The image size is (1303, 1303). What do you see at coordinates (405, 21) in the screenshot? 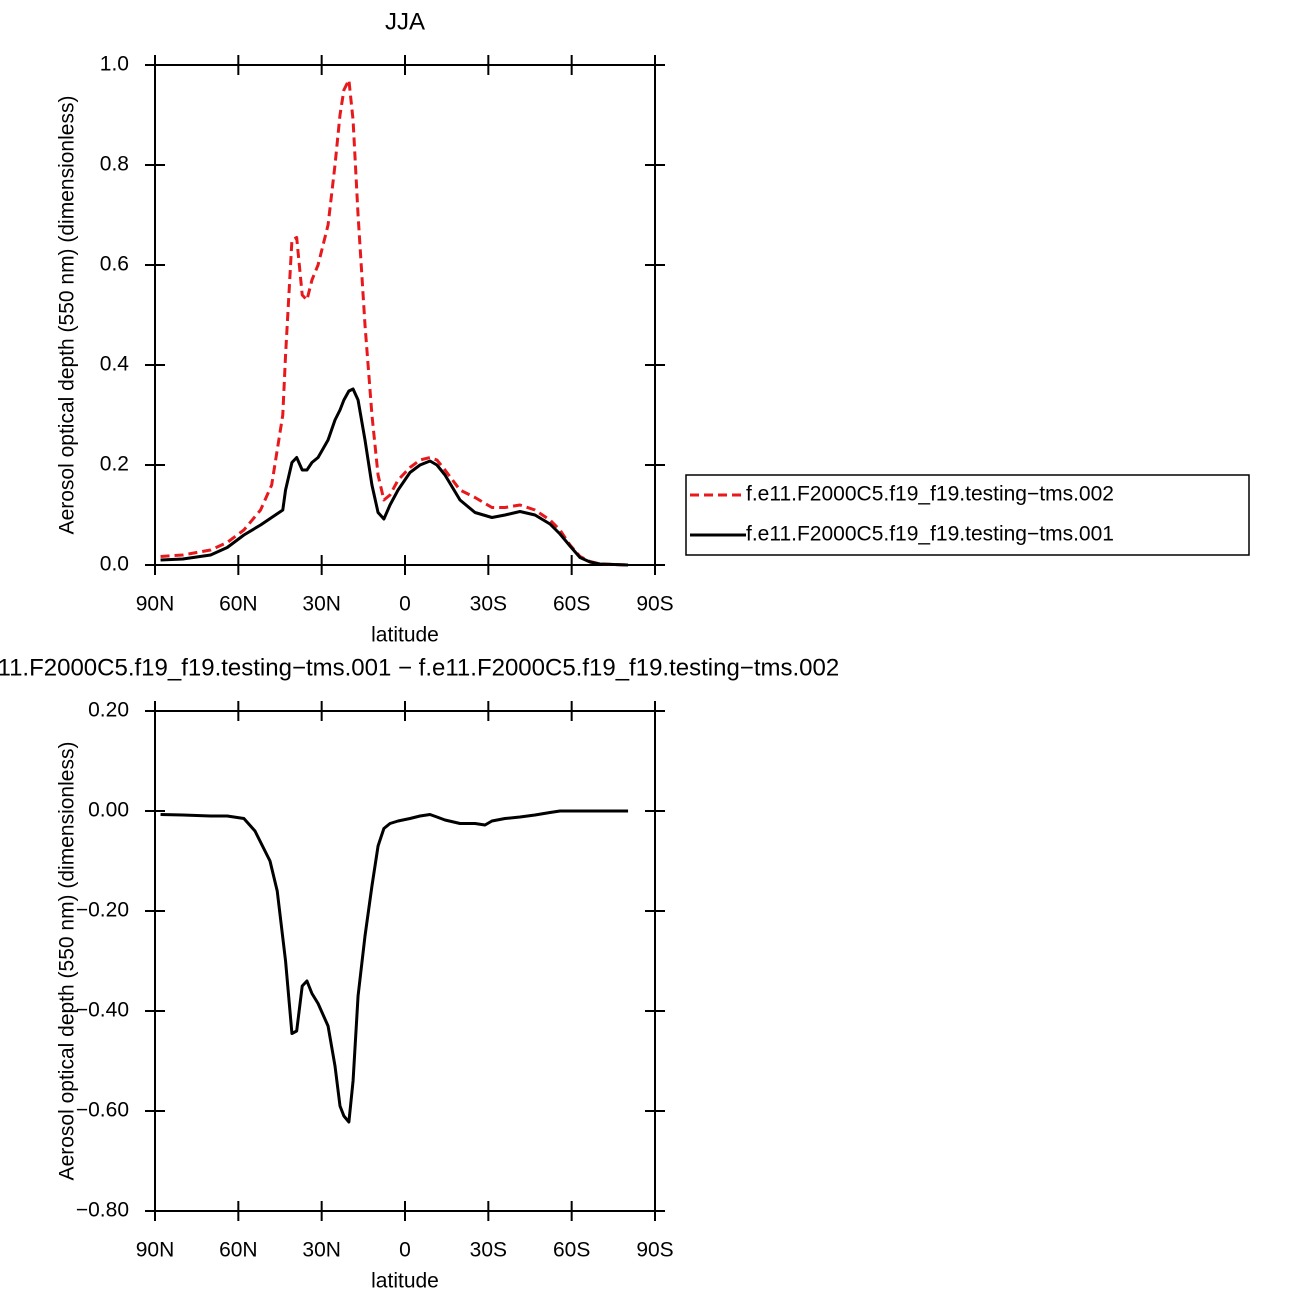
I see `chart-title: JJA` at bounding box center [405, 21].